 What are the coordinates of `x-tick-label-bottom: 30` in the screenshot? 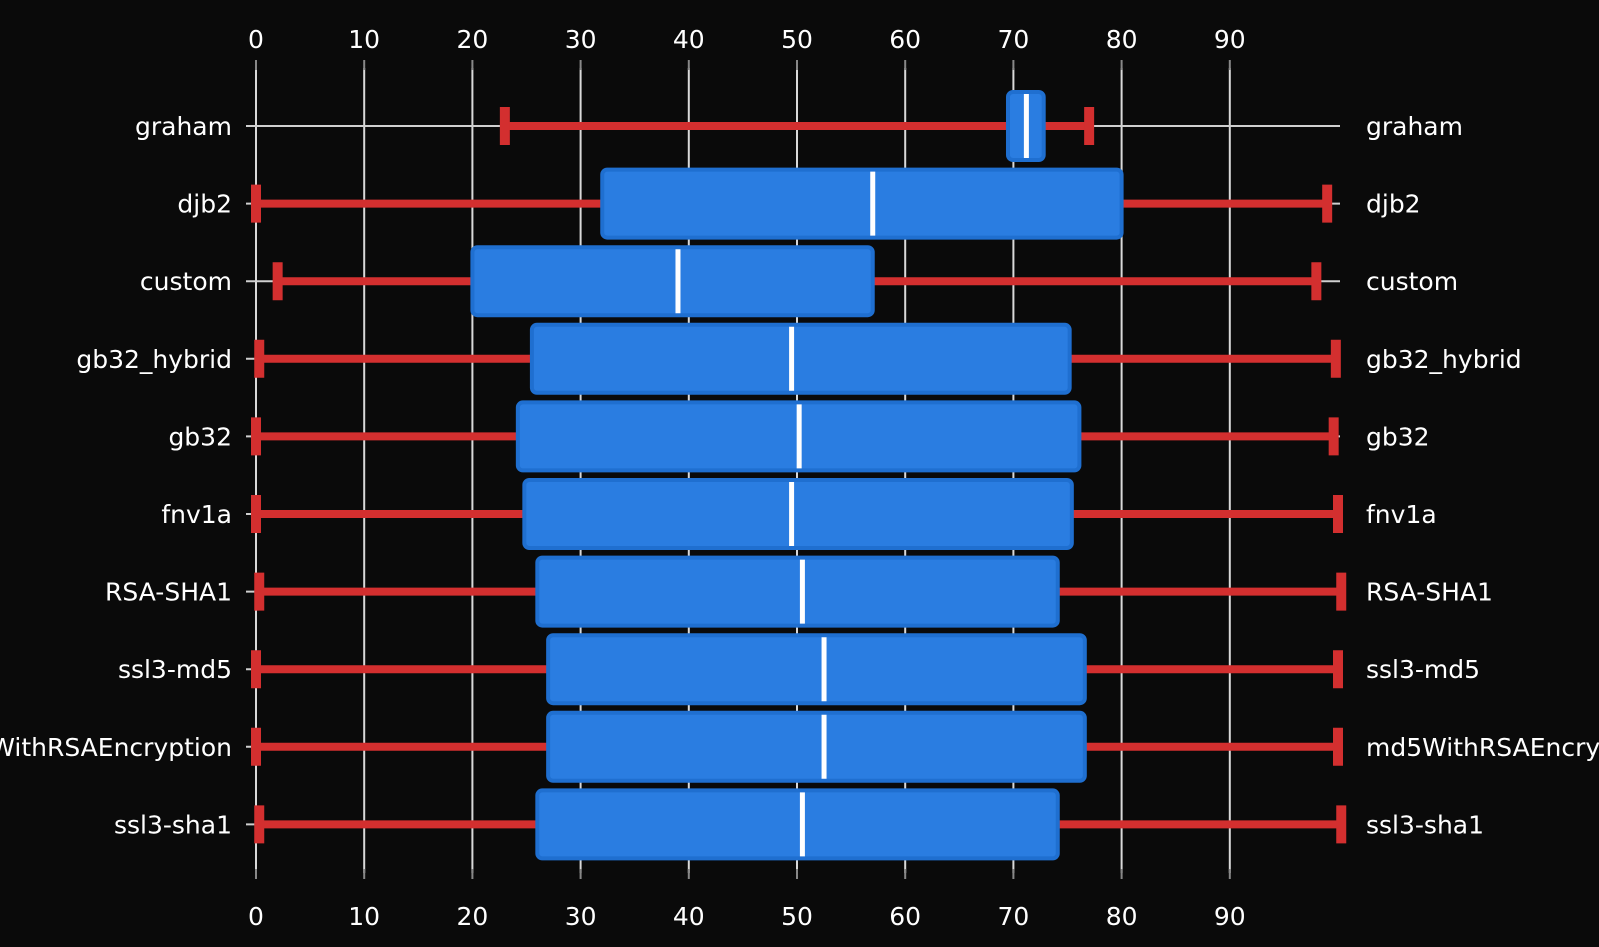 It's located at (581, 916).